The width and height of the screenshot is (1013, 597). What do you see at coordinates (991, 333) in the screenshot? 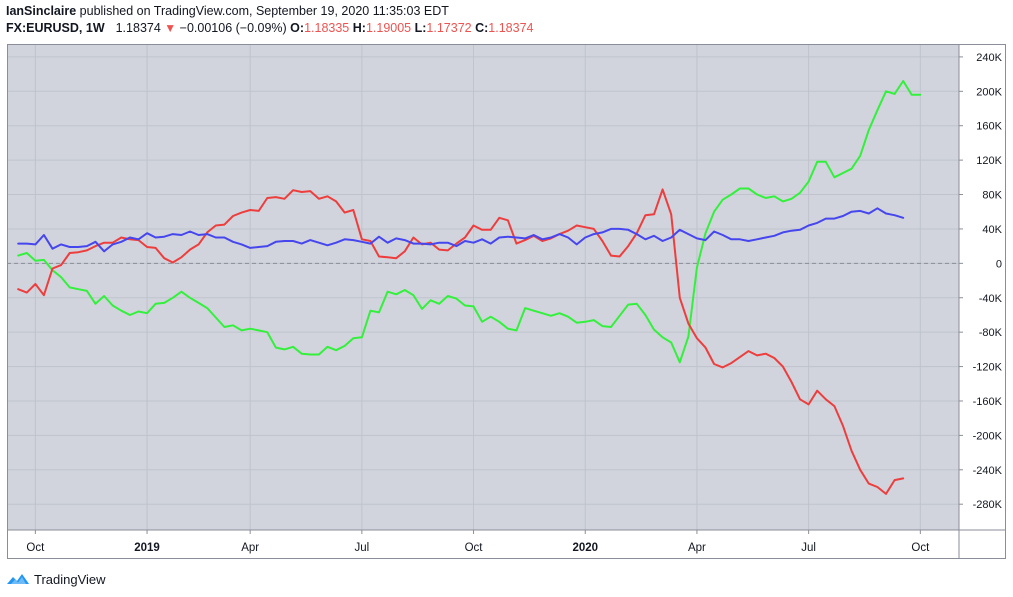
I see `y-tick-label: -80K` at bounding box center [991, 333].